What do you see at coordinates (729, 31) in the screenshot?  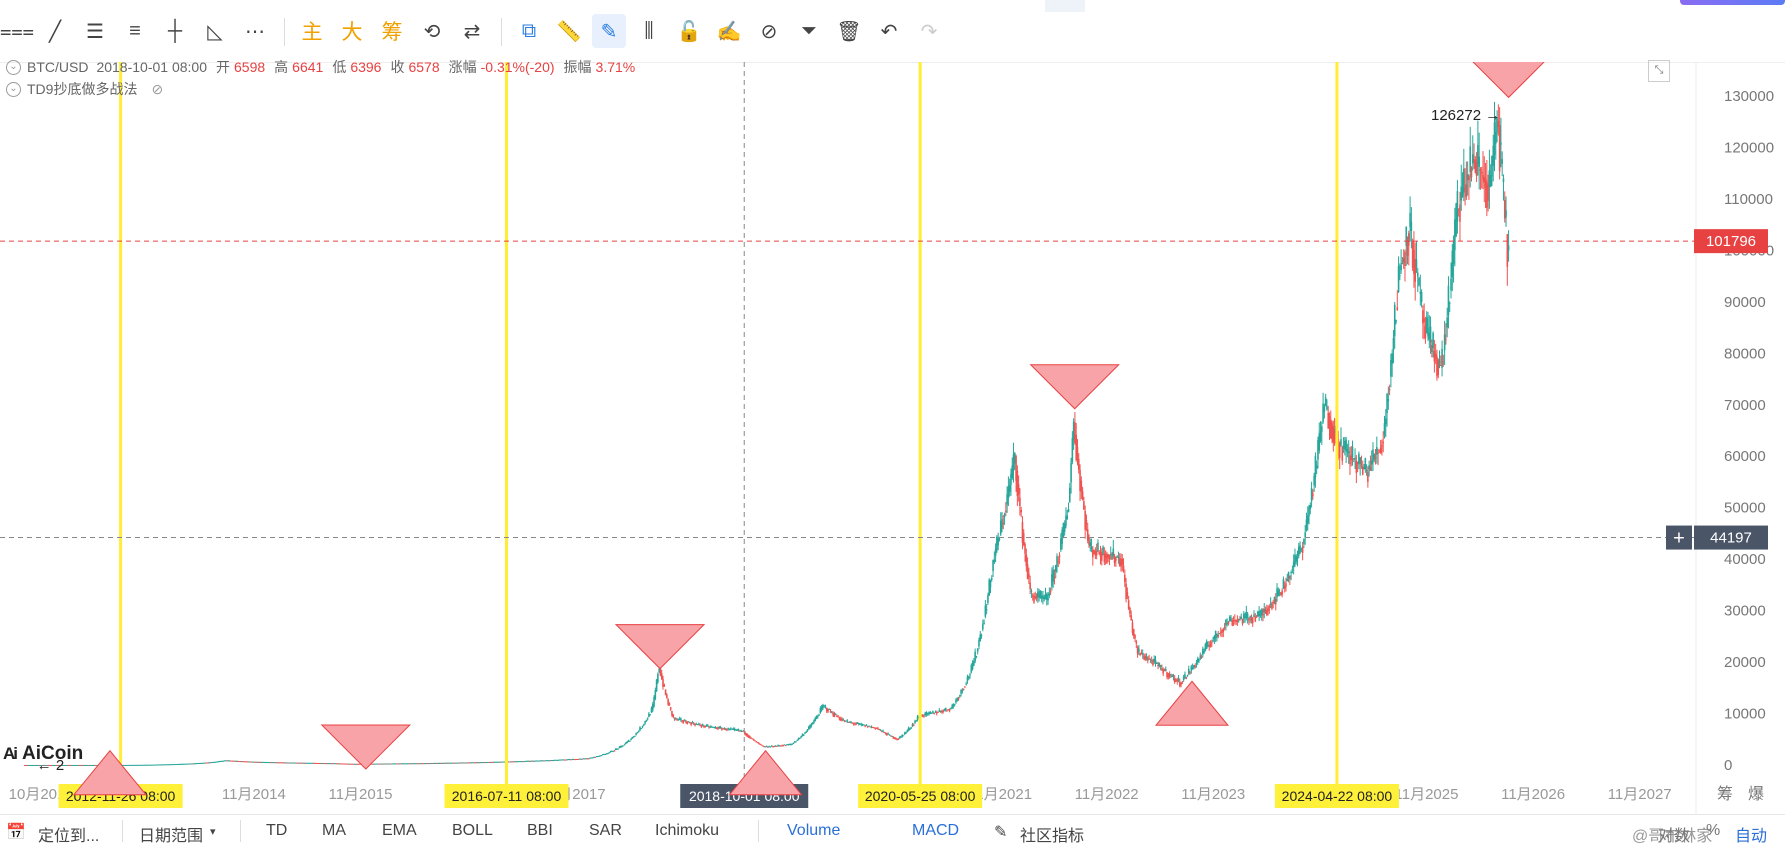 I see `note-icon: ✍` at bounding box center [729, 31].